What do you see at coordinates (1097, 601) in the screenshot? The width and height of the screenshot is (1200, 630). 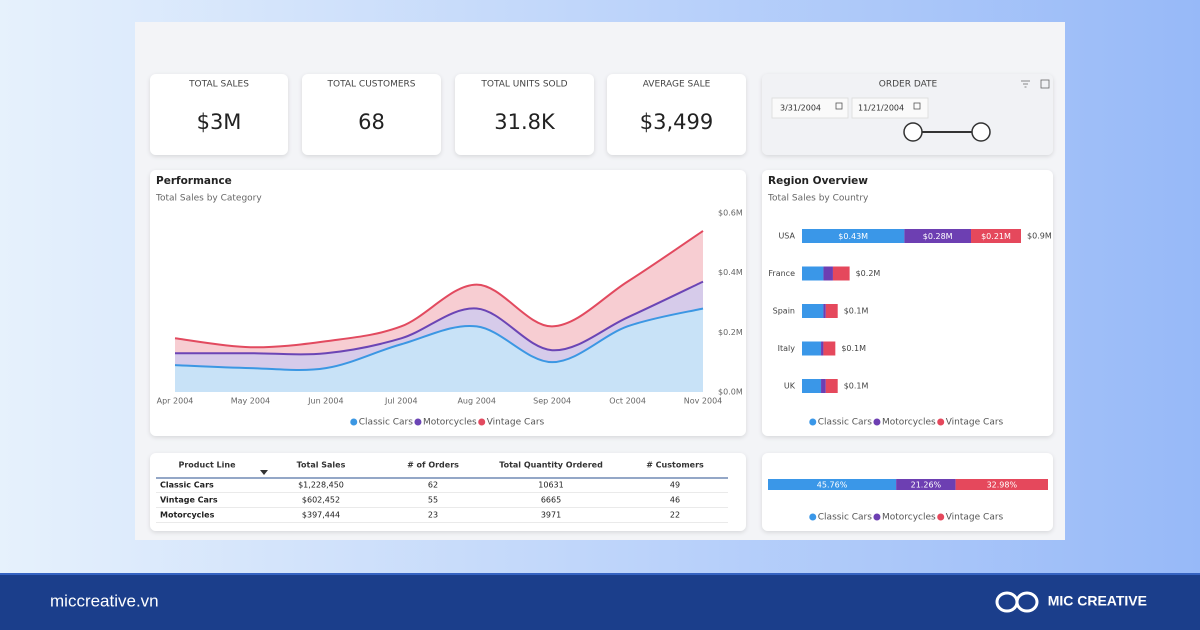 I see `footer-brand: MIC CREATIVE` at bounding box center [1097, 601].